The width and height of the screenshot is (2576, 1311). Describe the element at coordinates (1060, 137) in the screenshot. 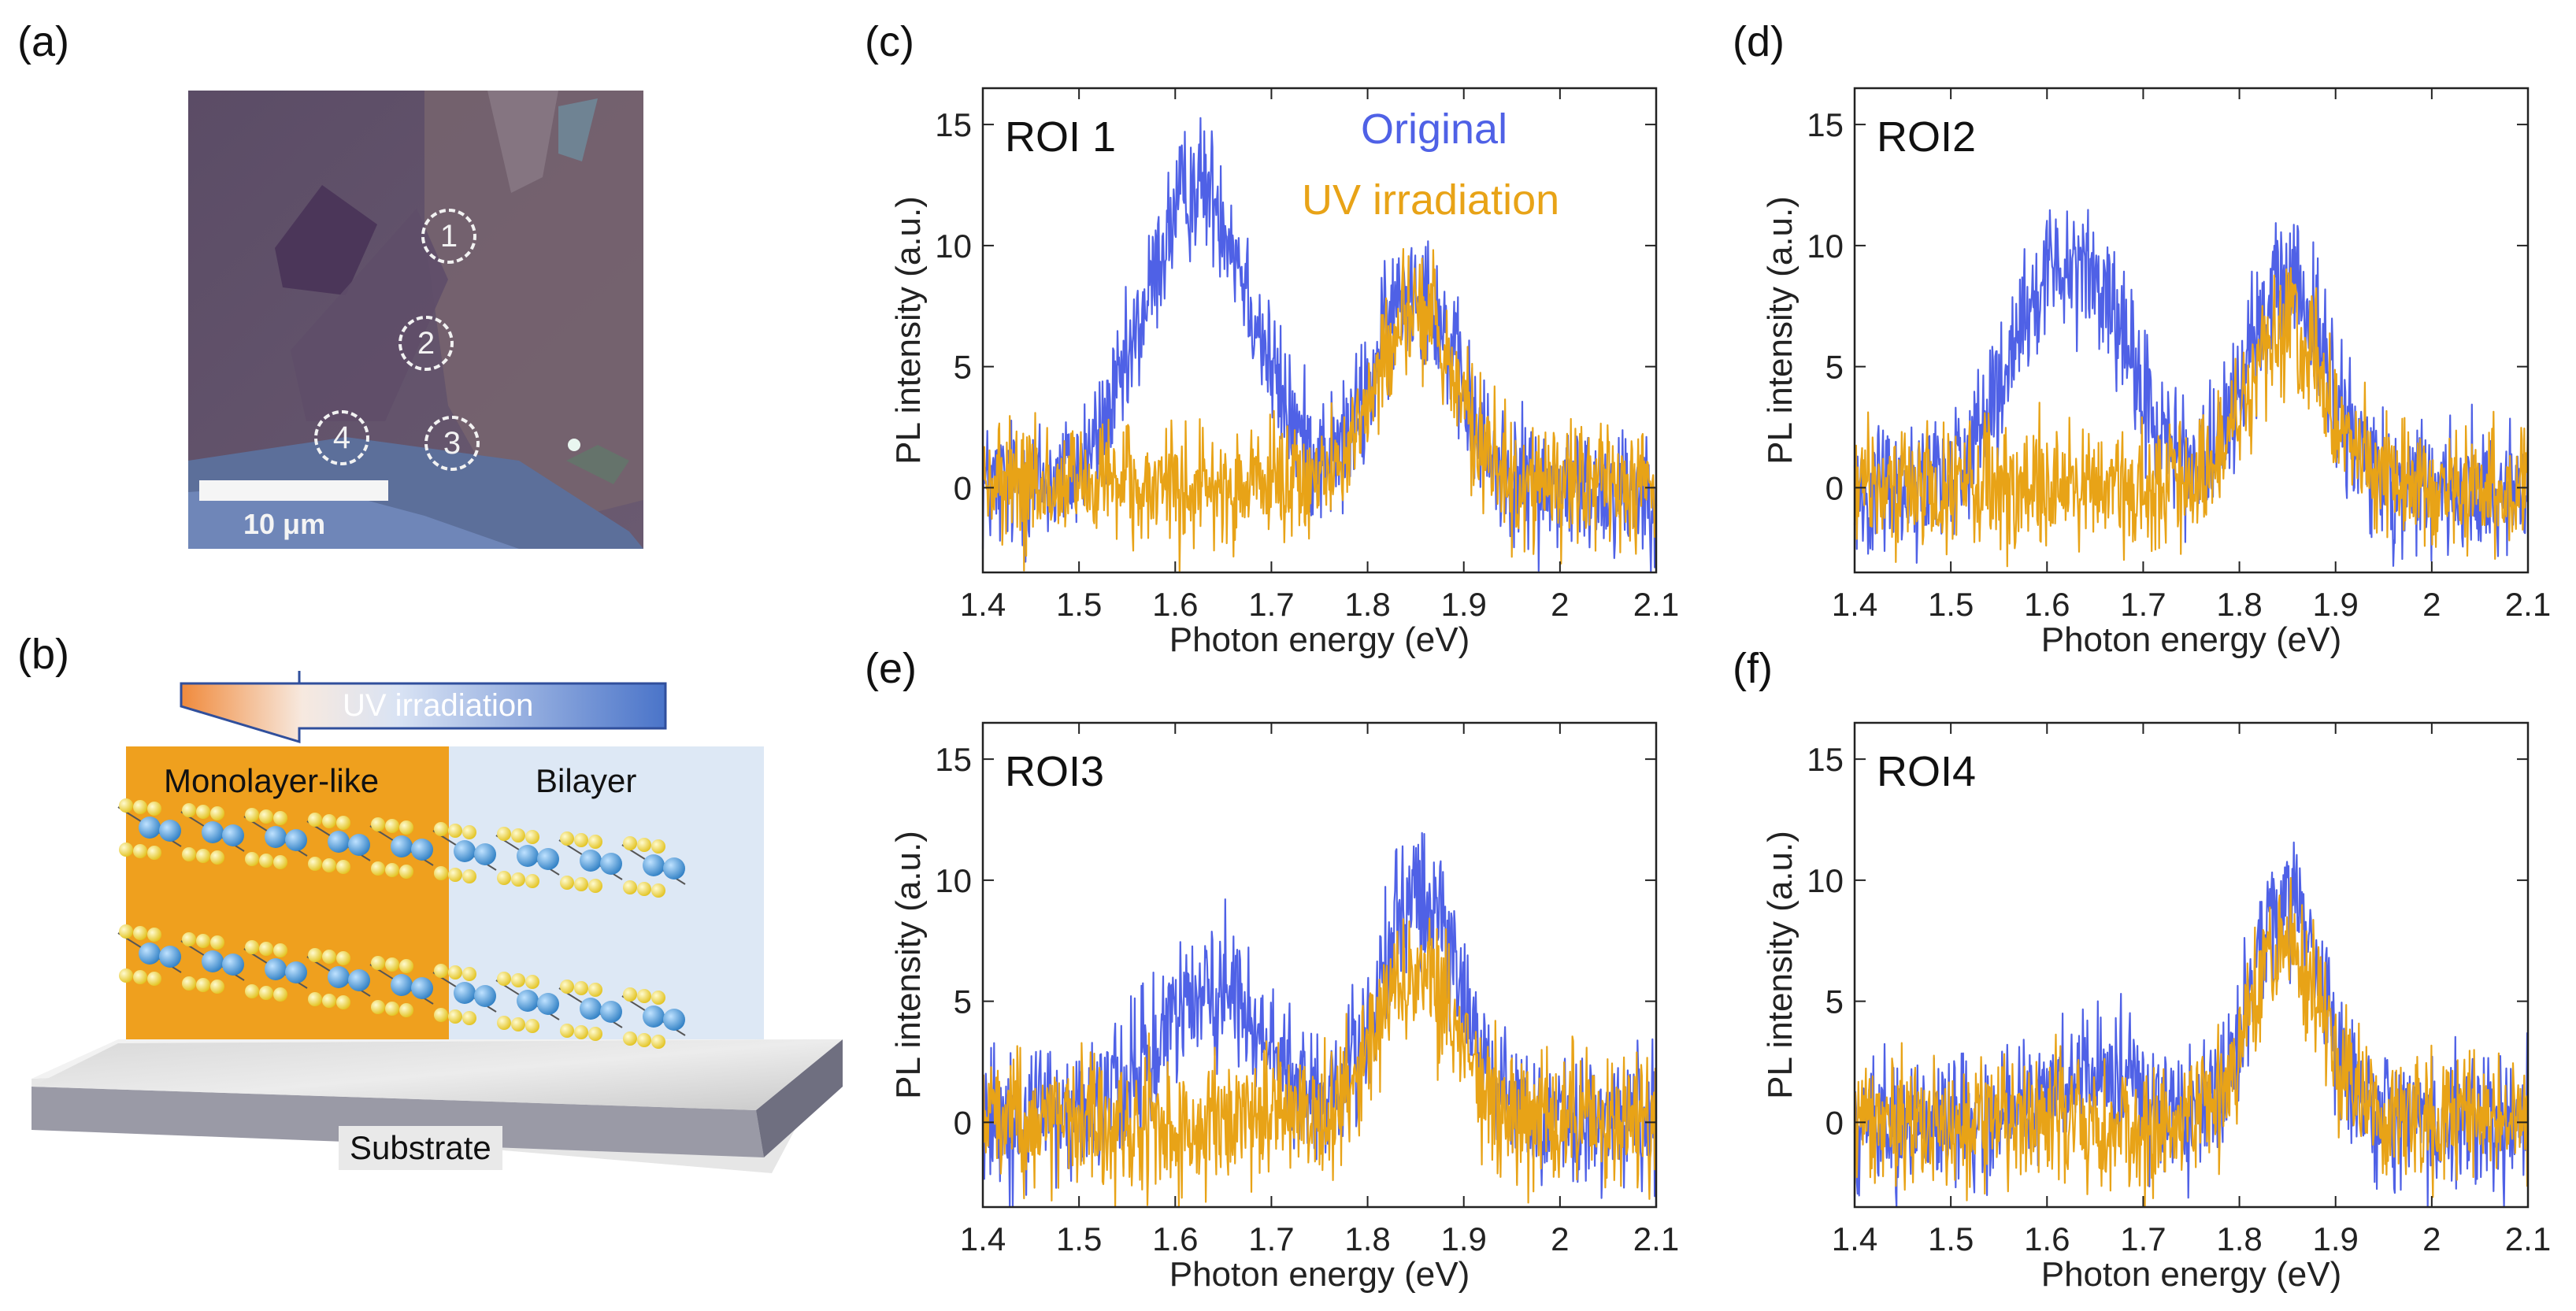

I see `roi-label: ROI 1` at that location.